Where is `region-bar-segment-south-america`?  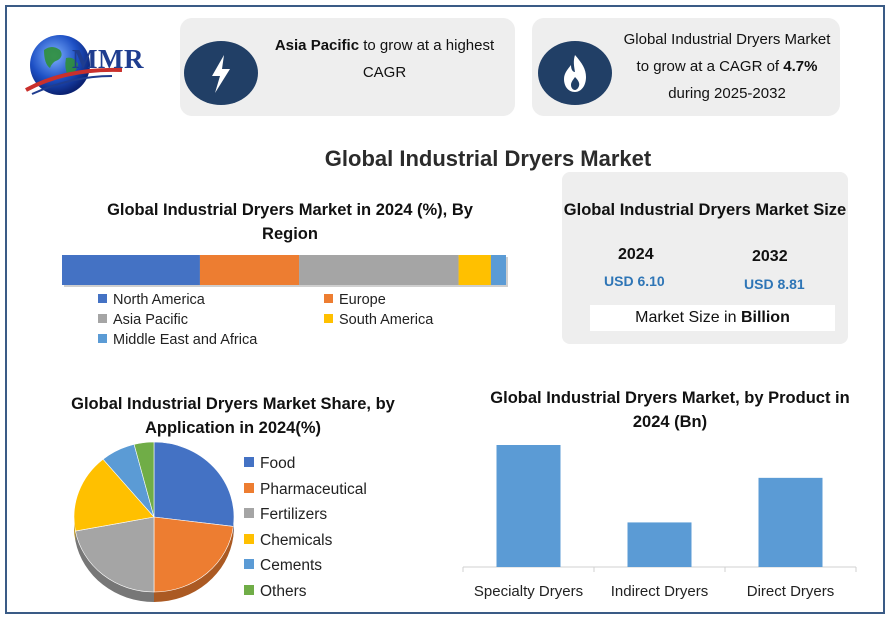
region-bar-segment-south-america is located at coordinates (474, 270).